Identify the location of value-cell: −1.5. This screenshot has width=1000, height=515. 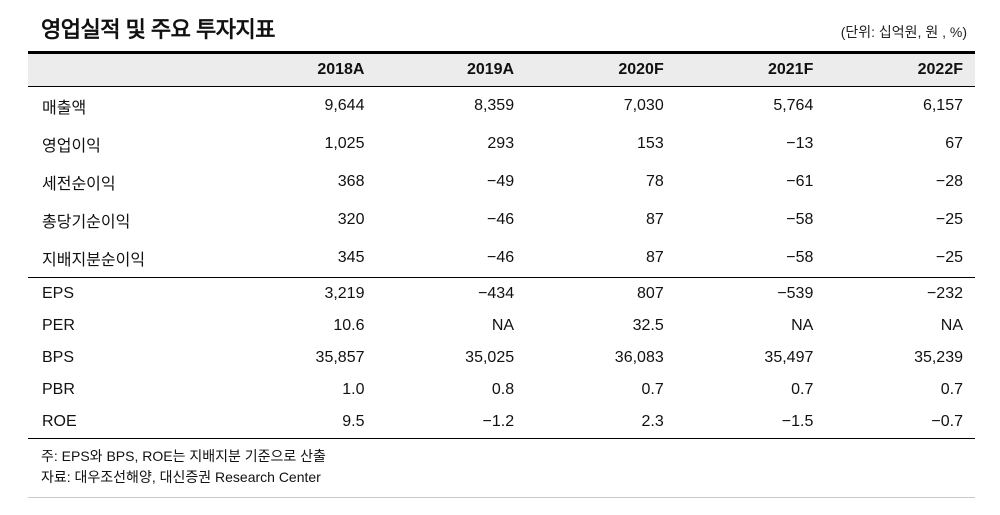
(797, 421).